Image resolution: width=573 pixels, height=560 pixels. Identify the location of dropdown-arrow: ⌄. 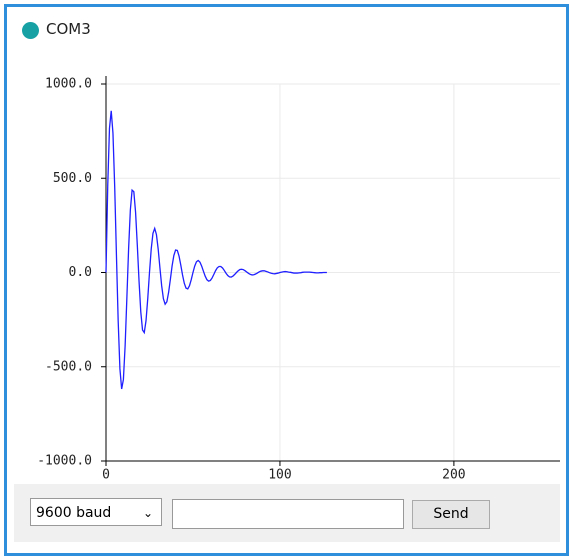
(147, 513).